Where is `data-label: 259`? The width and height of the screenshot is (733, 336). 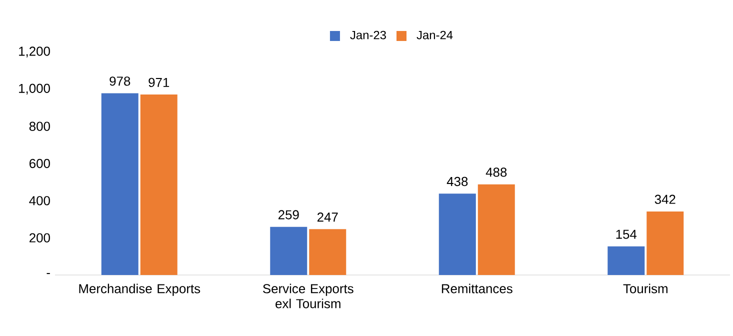
data-label: 259 is located at coordinates (288, 215).